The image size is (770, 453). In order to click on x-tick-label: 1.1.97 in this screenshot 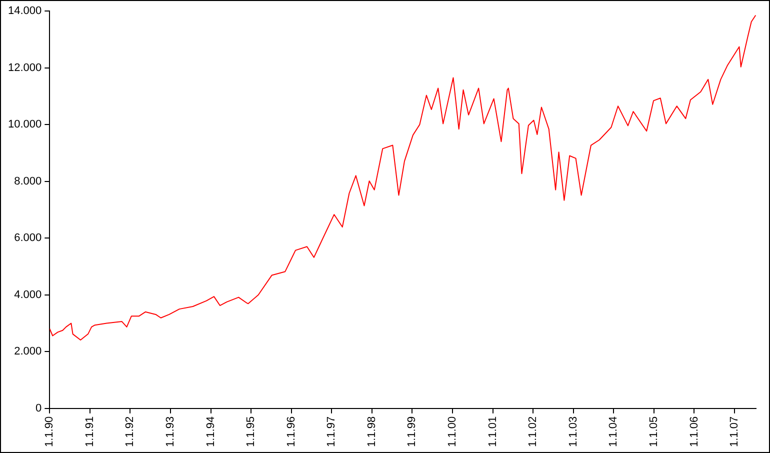, I will do `click(332, 432)`.